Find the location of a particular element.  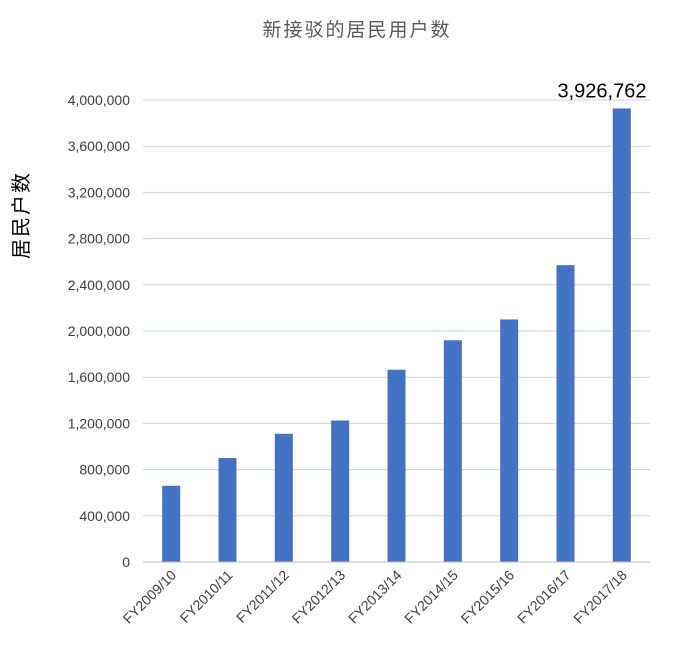

chart-title: 新接驳的居民用户数 is located at coordinates (356, 30).